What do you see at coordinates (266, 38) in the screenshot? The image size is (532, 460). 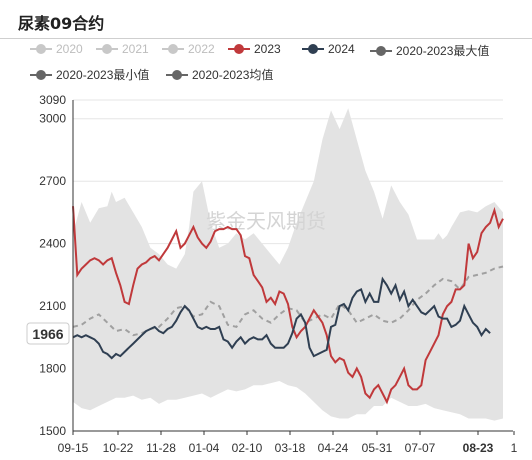 I see `title-divider` at bounding box center [266, 38].